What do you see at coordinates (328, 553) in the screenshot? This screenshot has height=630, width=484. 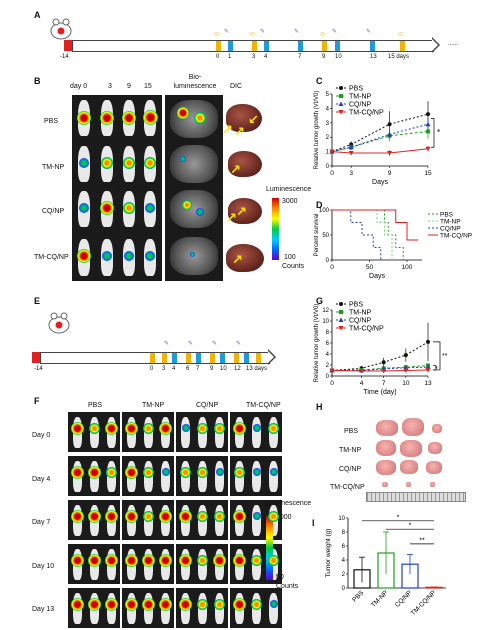 I see `y-axis-label: Tumor weight (g)` at bounding box center [328, 553].